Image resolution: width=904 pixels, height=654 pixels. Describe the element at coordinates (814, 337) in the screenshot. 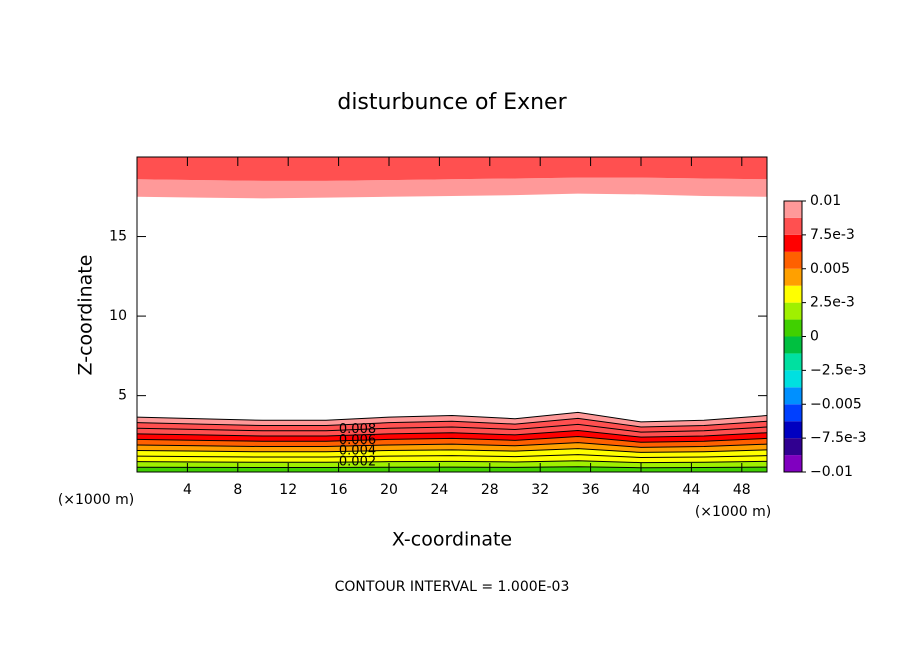

I see `colorbar-tick-label: 0` at that location.